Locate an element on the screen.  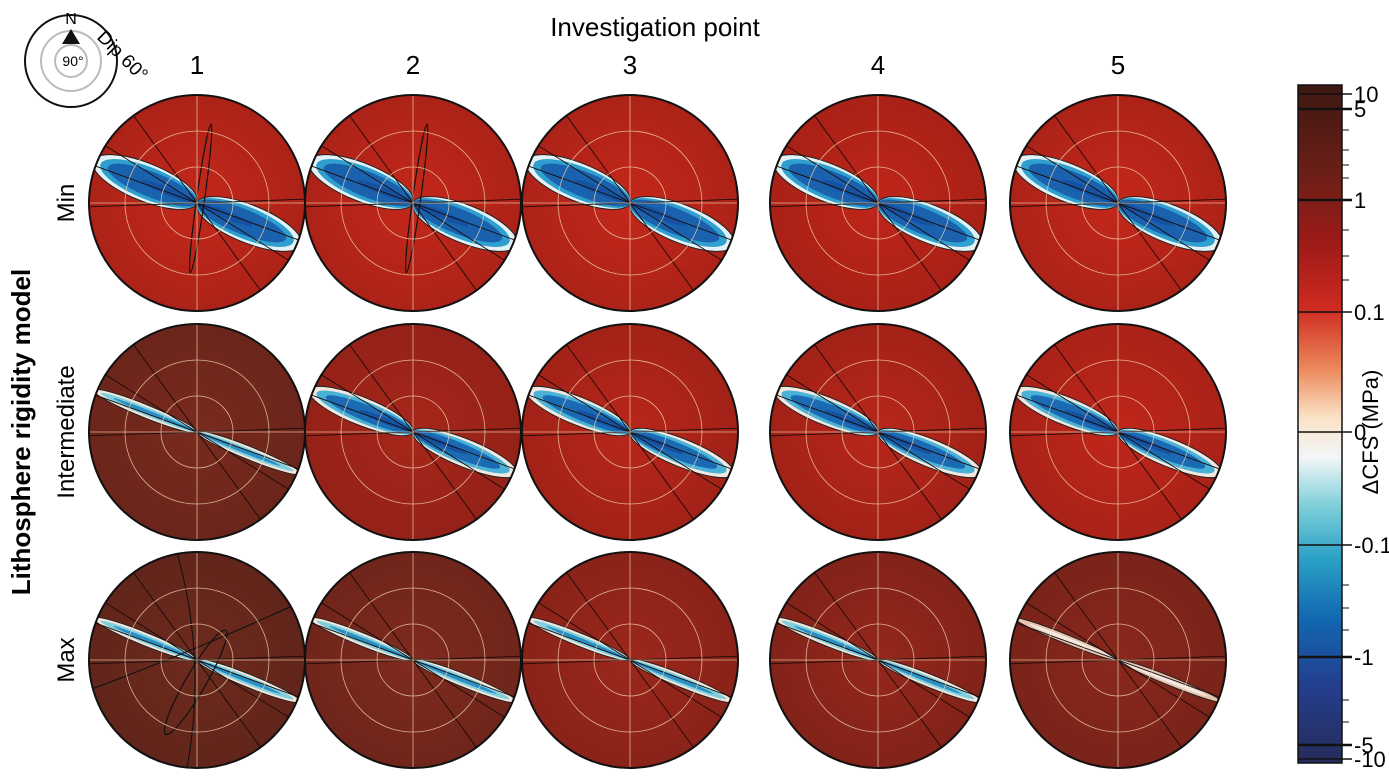
north-arrow-icon is located at coordinates (71, 36).